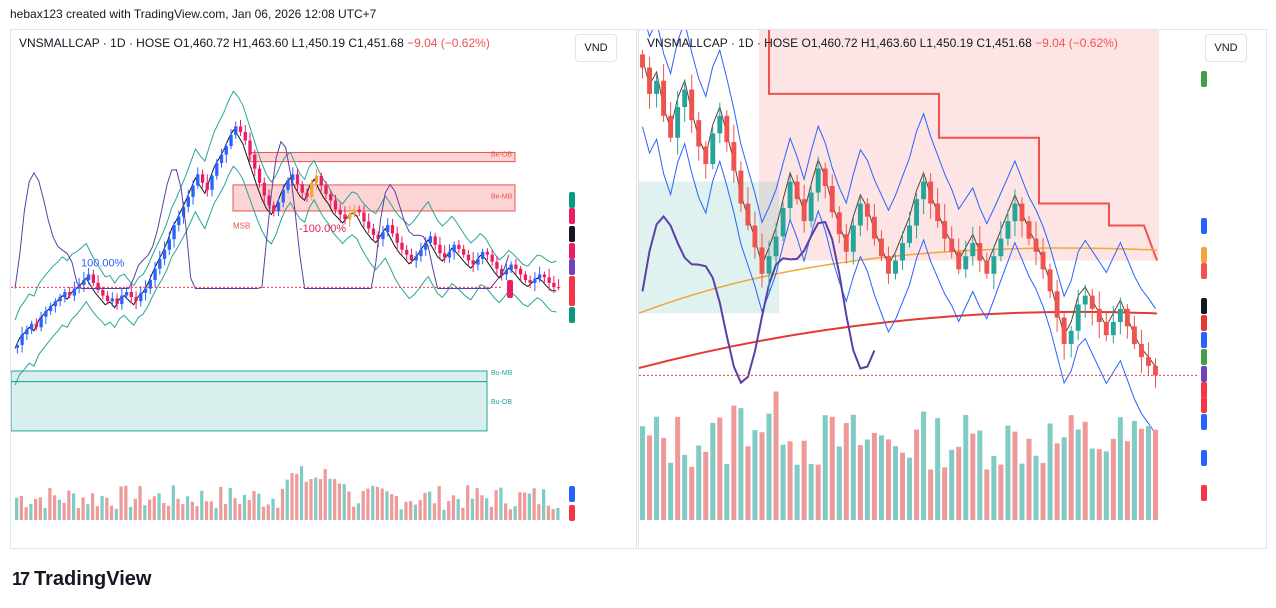  Describe the element at coordinates (93, 579) in the screenshot. I see `brand-name: TradingView` at that location.